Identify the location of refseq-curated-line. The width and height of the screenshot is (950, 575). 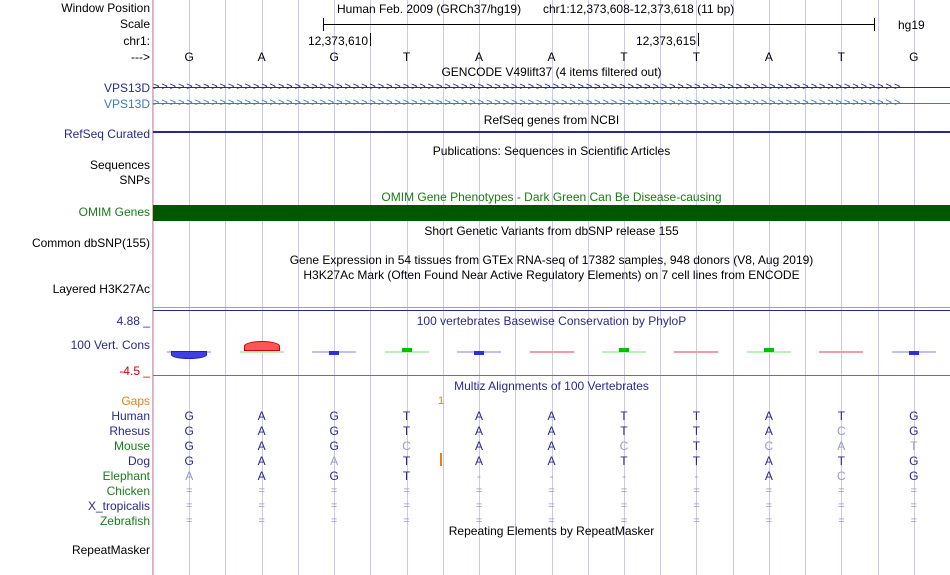
(551, 132).